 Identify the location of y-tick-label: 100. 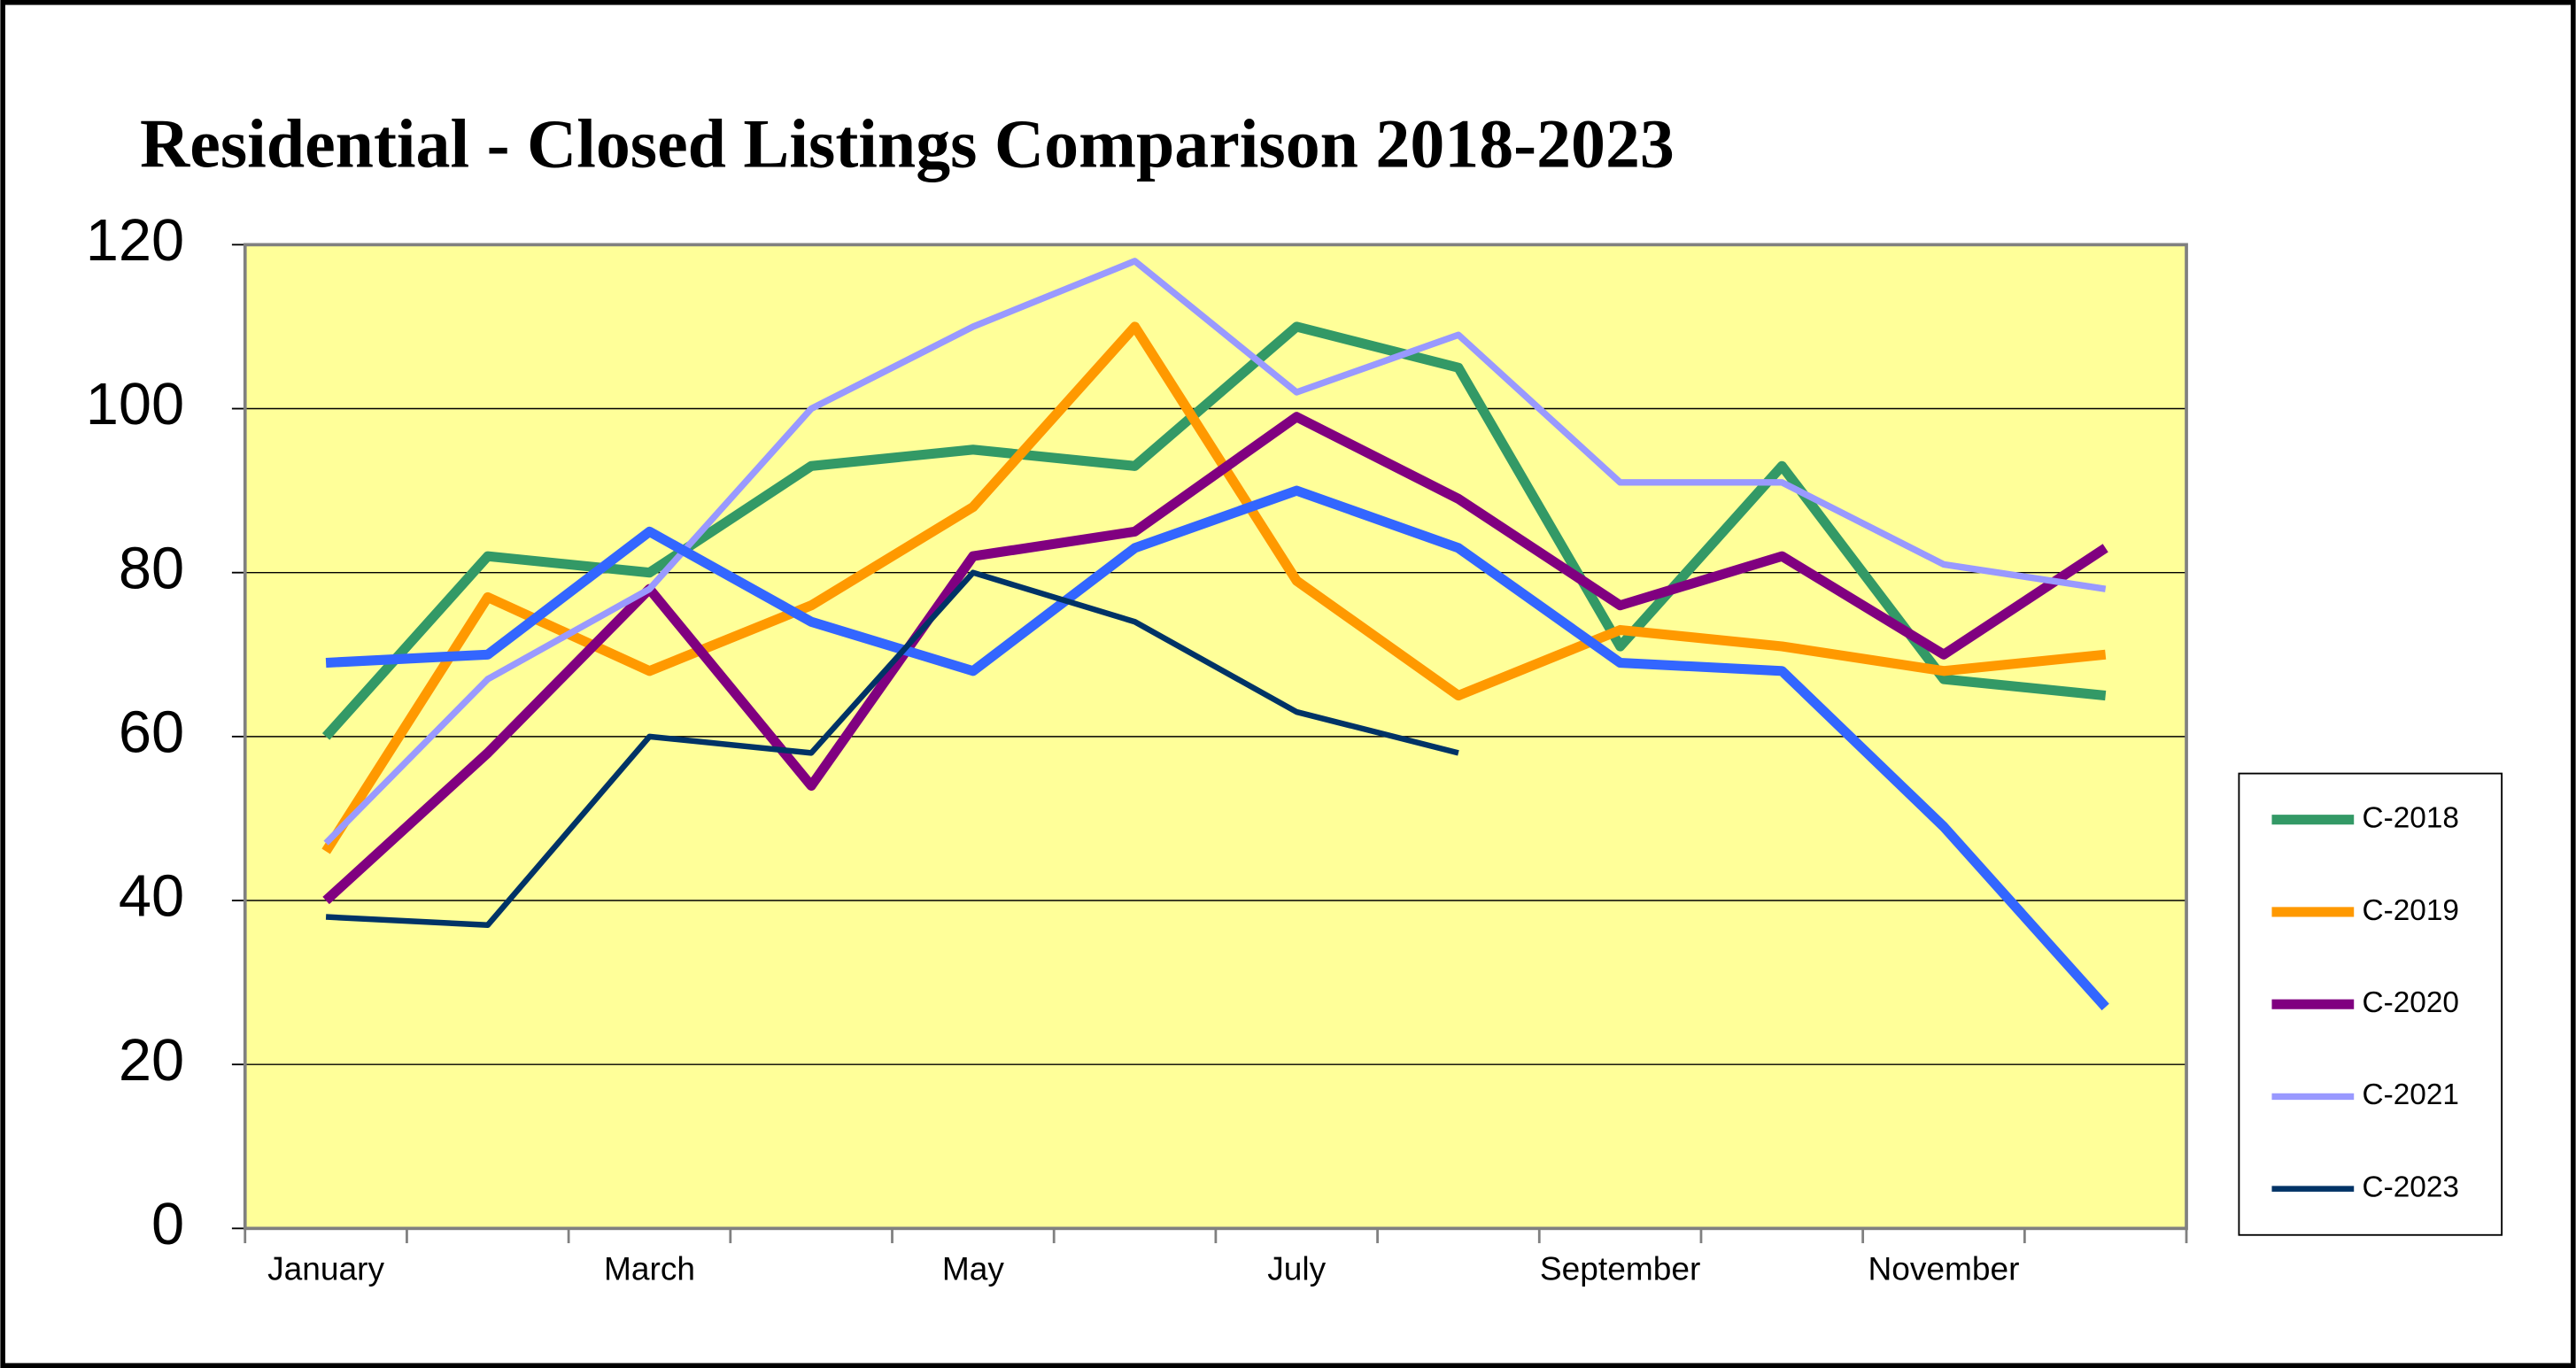
(135, 404).